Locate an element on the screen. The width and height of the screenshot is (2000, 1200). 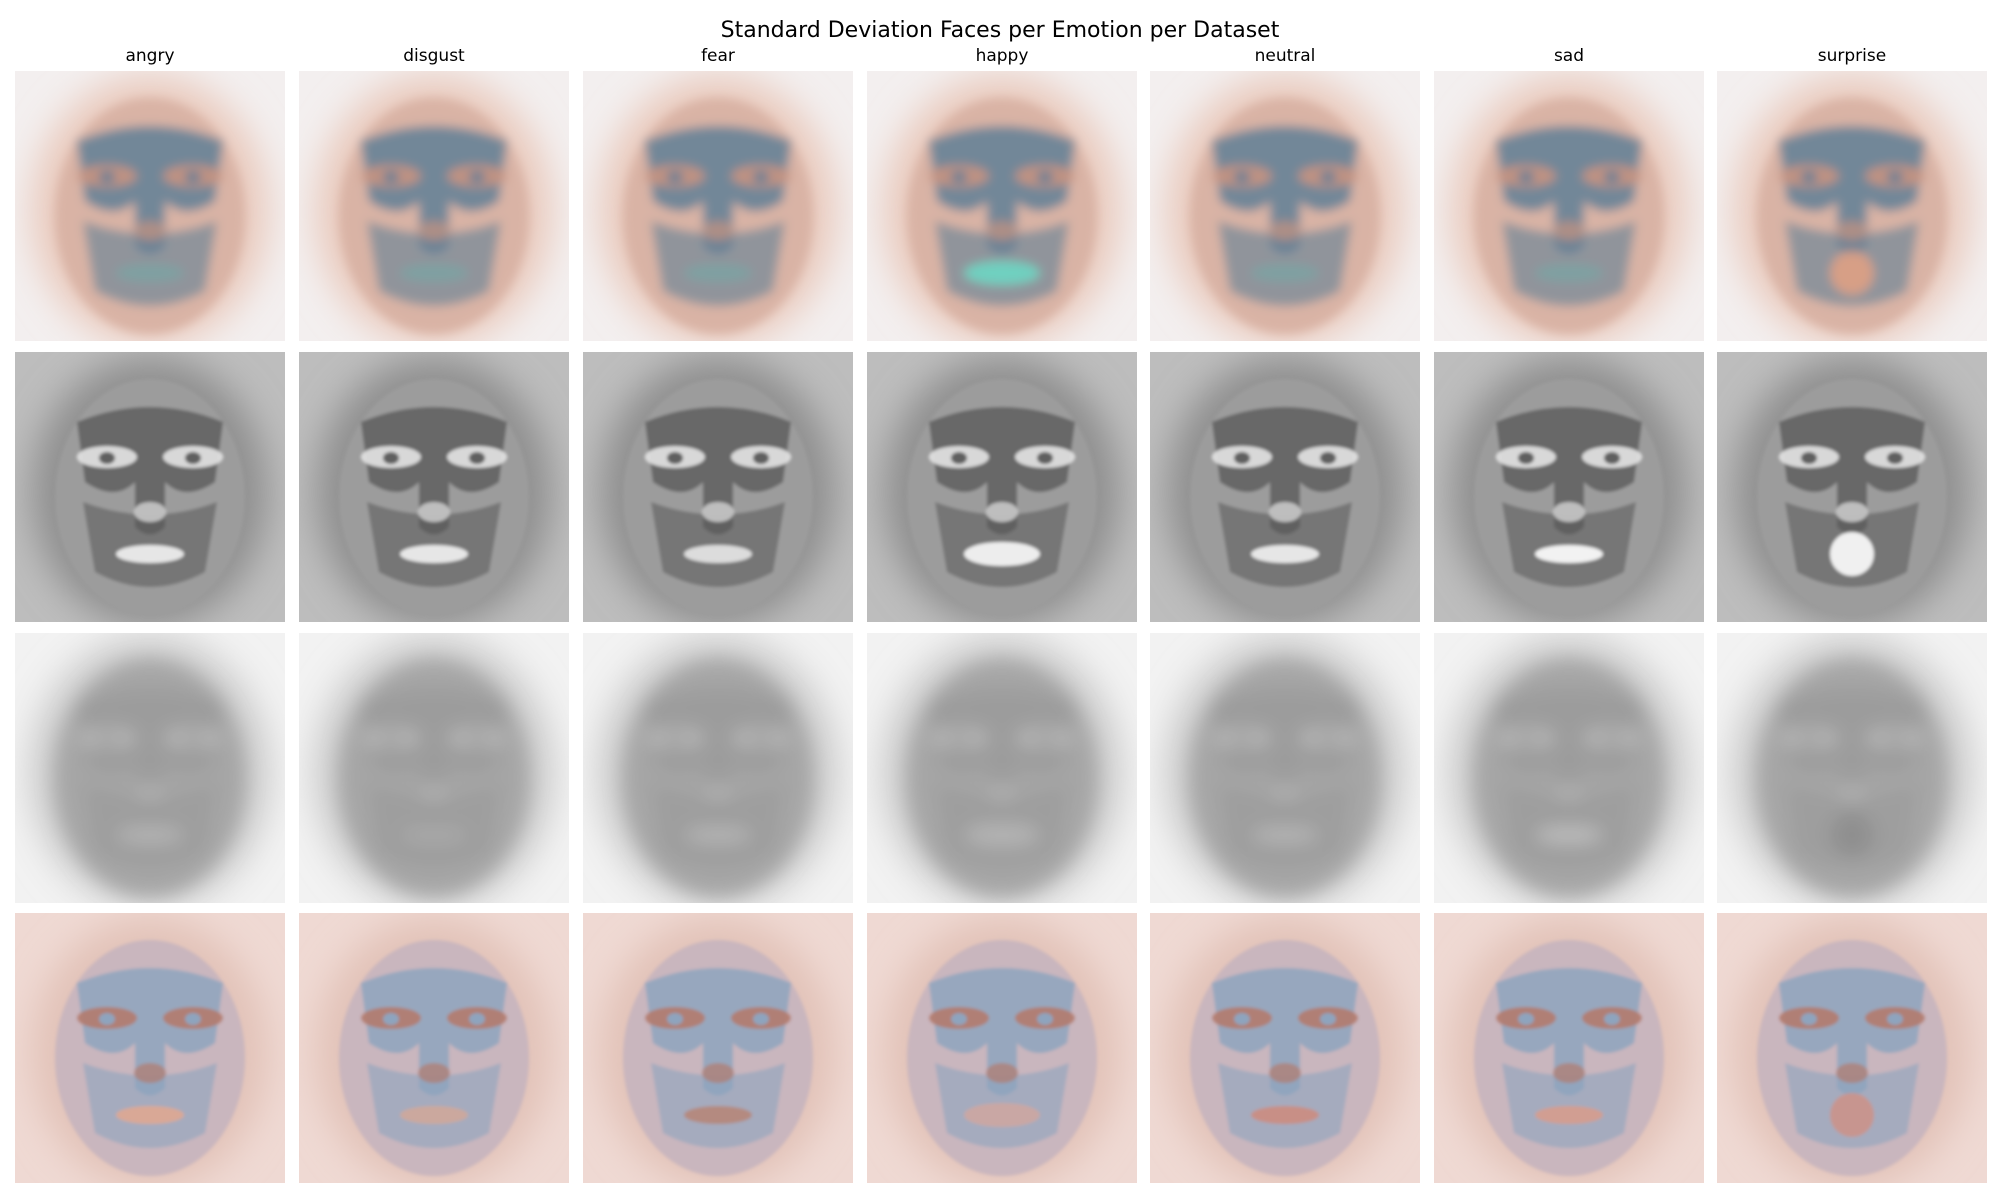
face-image-row3-disgust is located at coordinates (434, 768).